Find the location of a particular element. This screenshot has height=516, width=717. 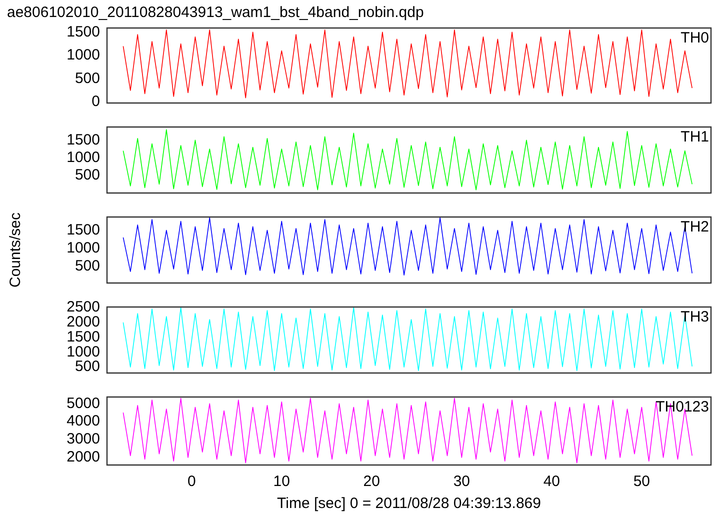

annotation: TH0 is located at coordinates (694, 38).